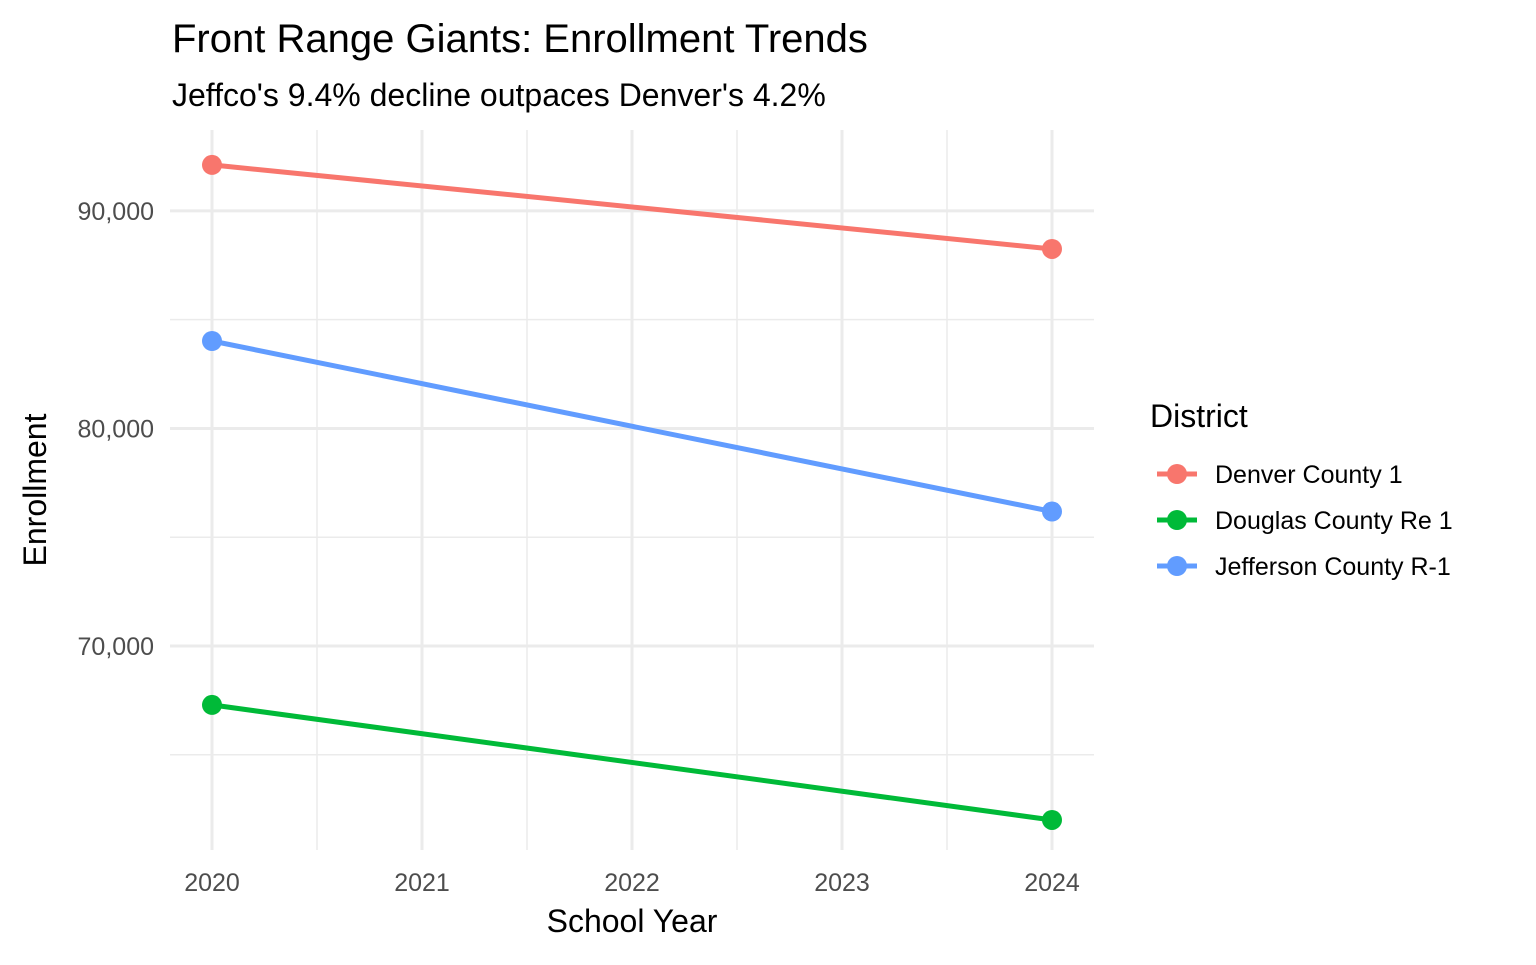  I want to click on y-axis-ticks: 70,000 80,000 90,000, so click(116, 429).